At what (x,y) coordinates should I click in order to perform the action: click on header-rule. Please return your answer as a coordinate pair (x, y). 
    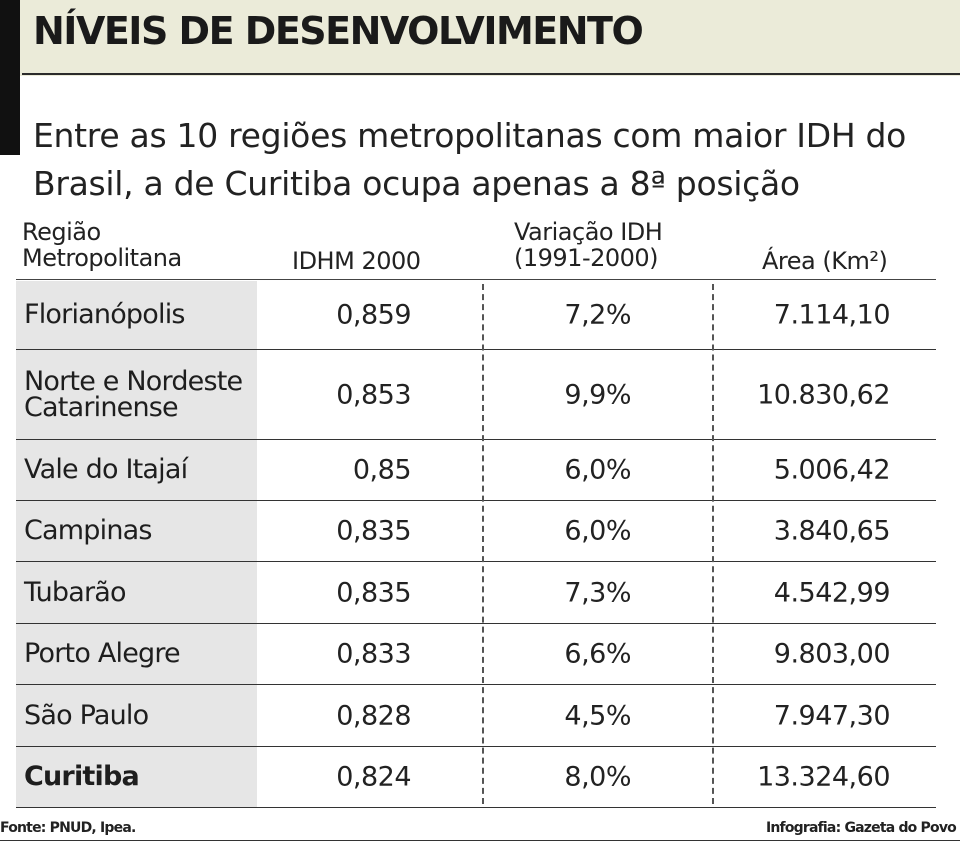
    Looking at the image, I should click on (476, 279).